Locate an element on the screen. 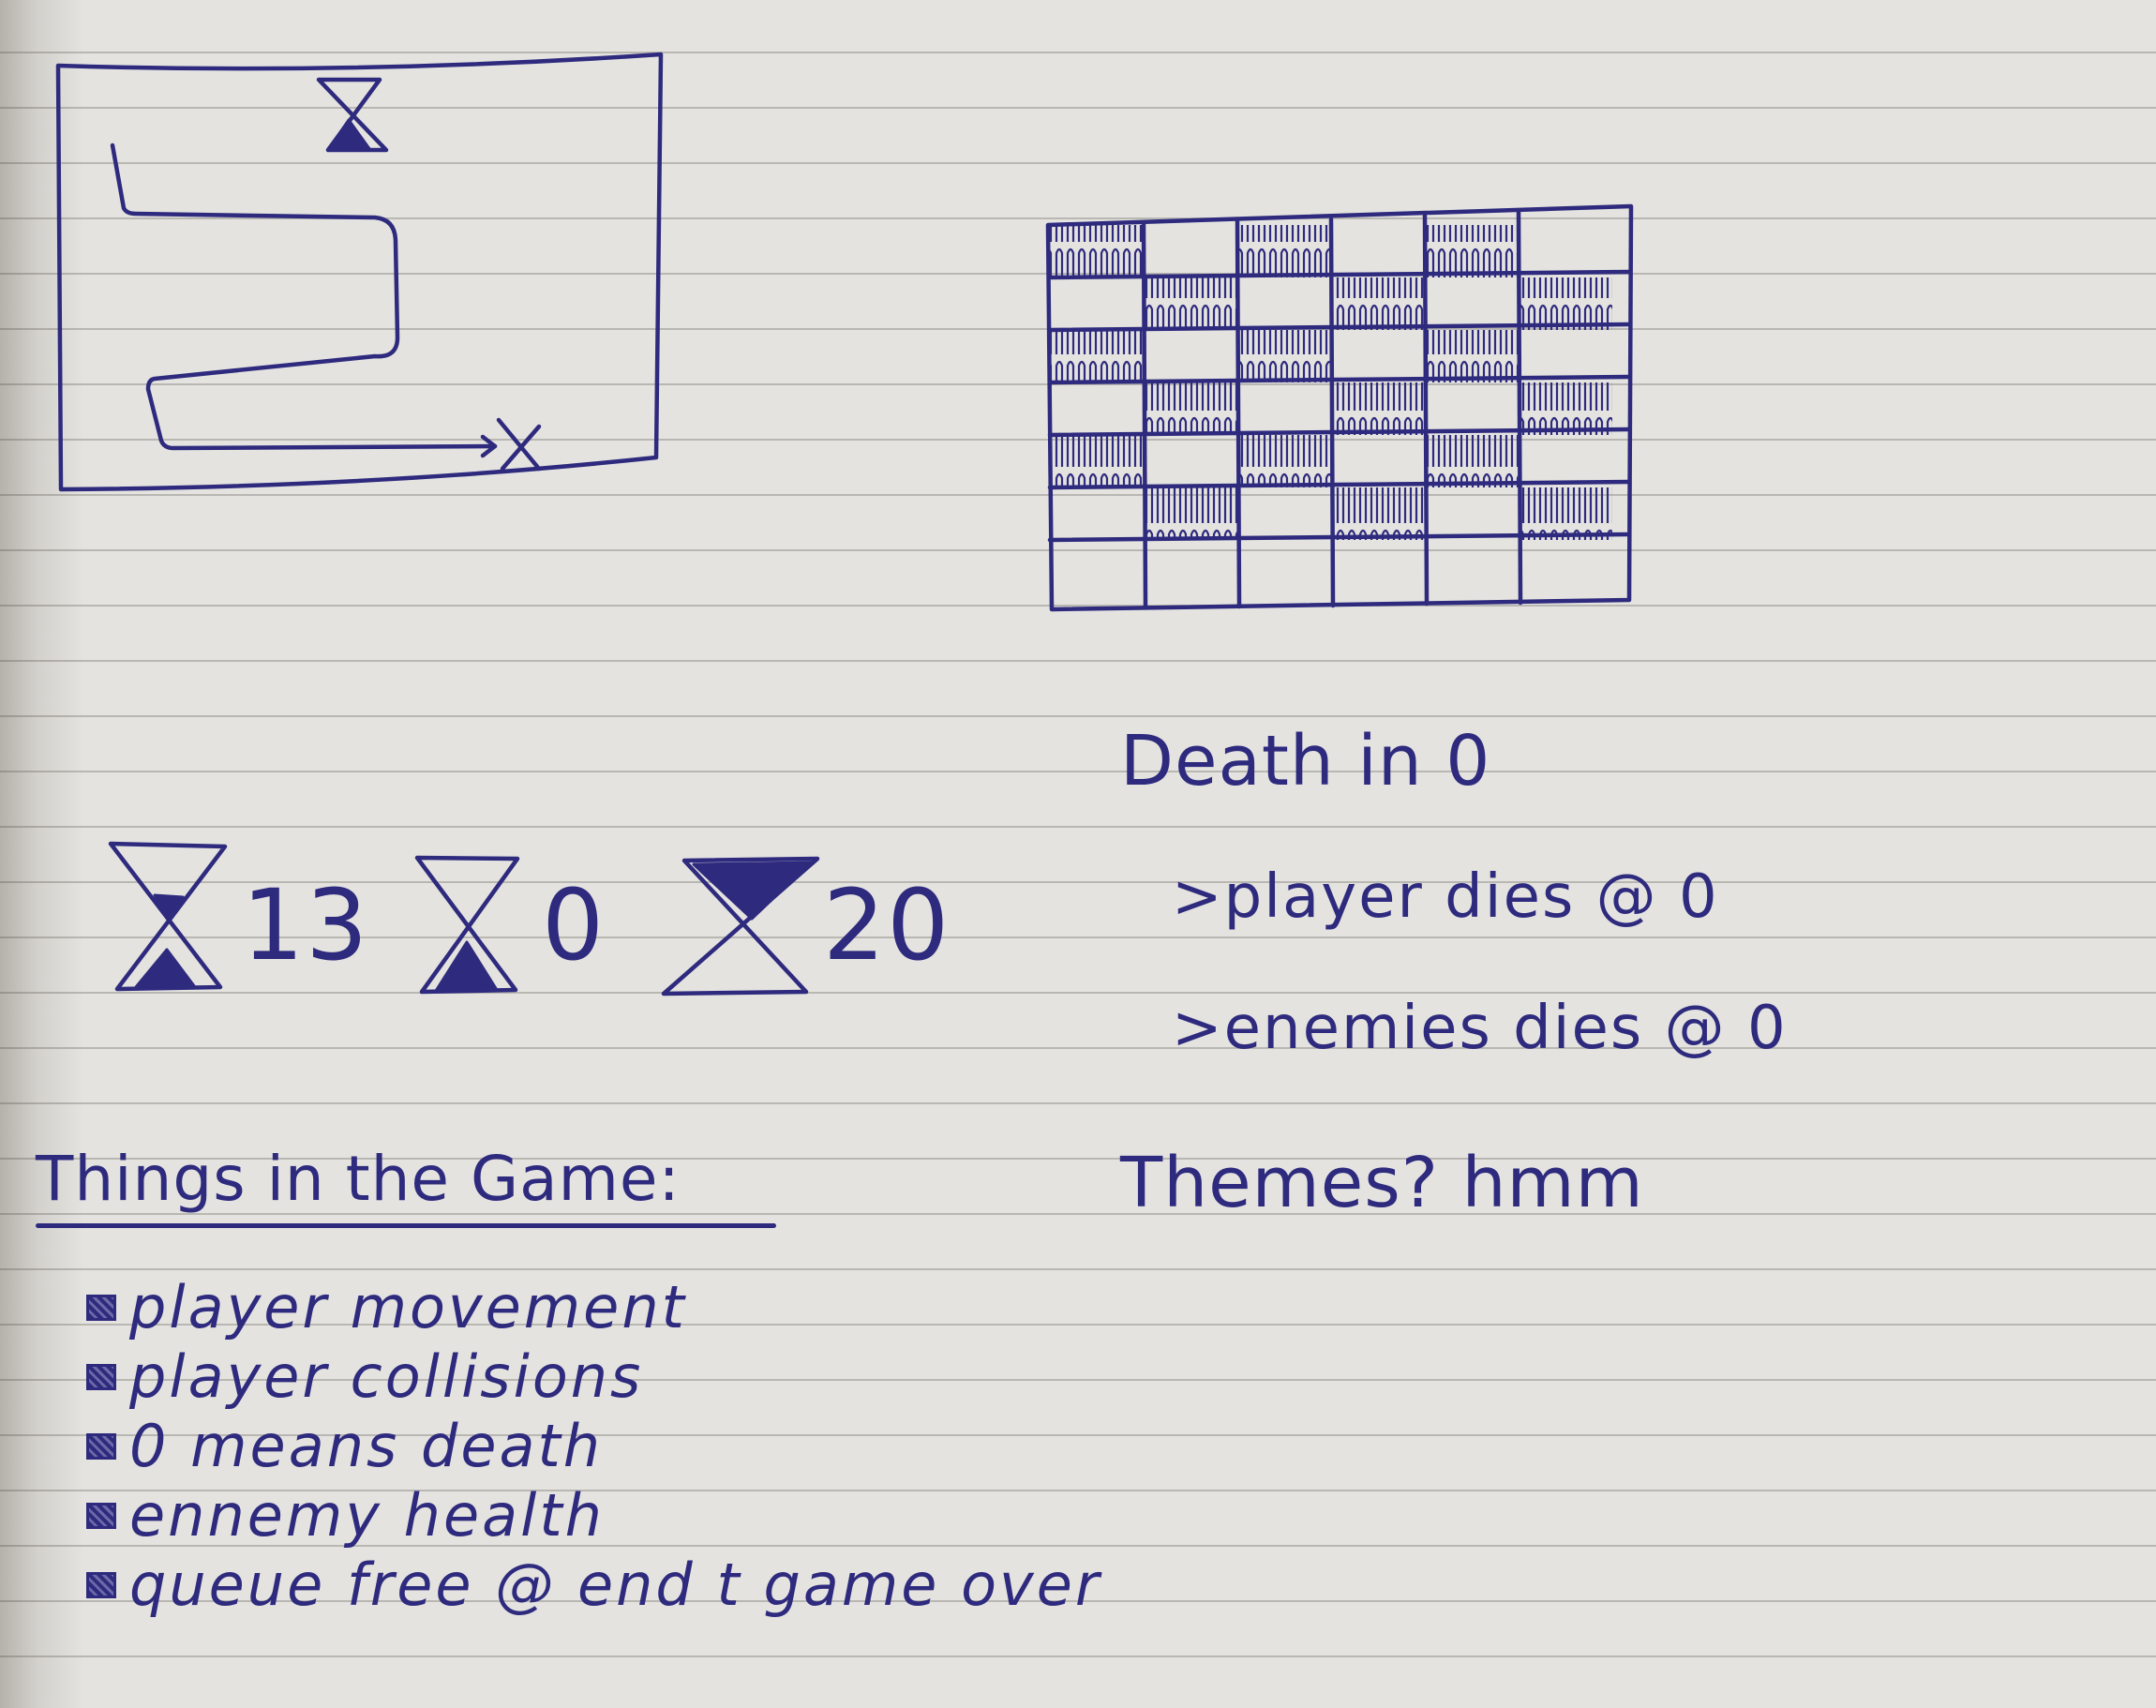 This screenshot has height=1708, width=2156. hourglass-half-icon is located at coordinates (168, 916).